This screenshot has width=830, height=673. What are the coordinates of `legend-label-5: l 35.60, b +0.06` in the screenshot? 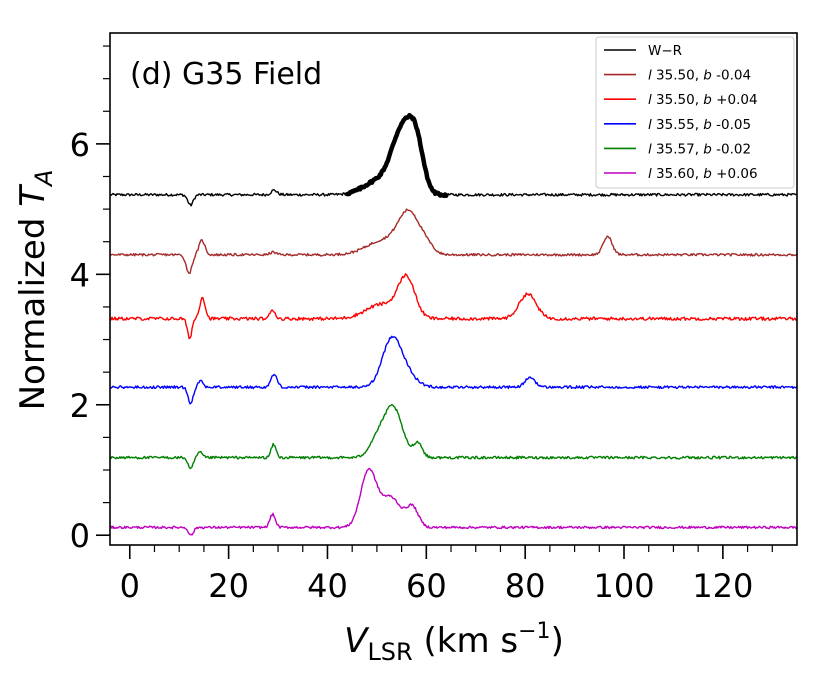 It's located at (703, 174).